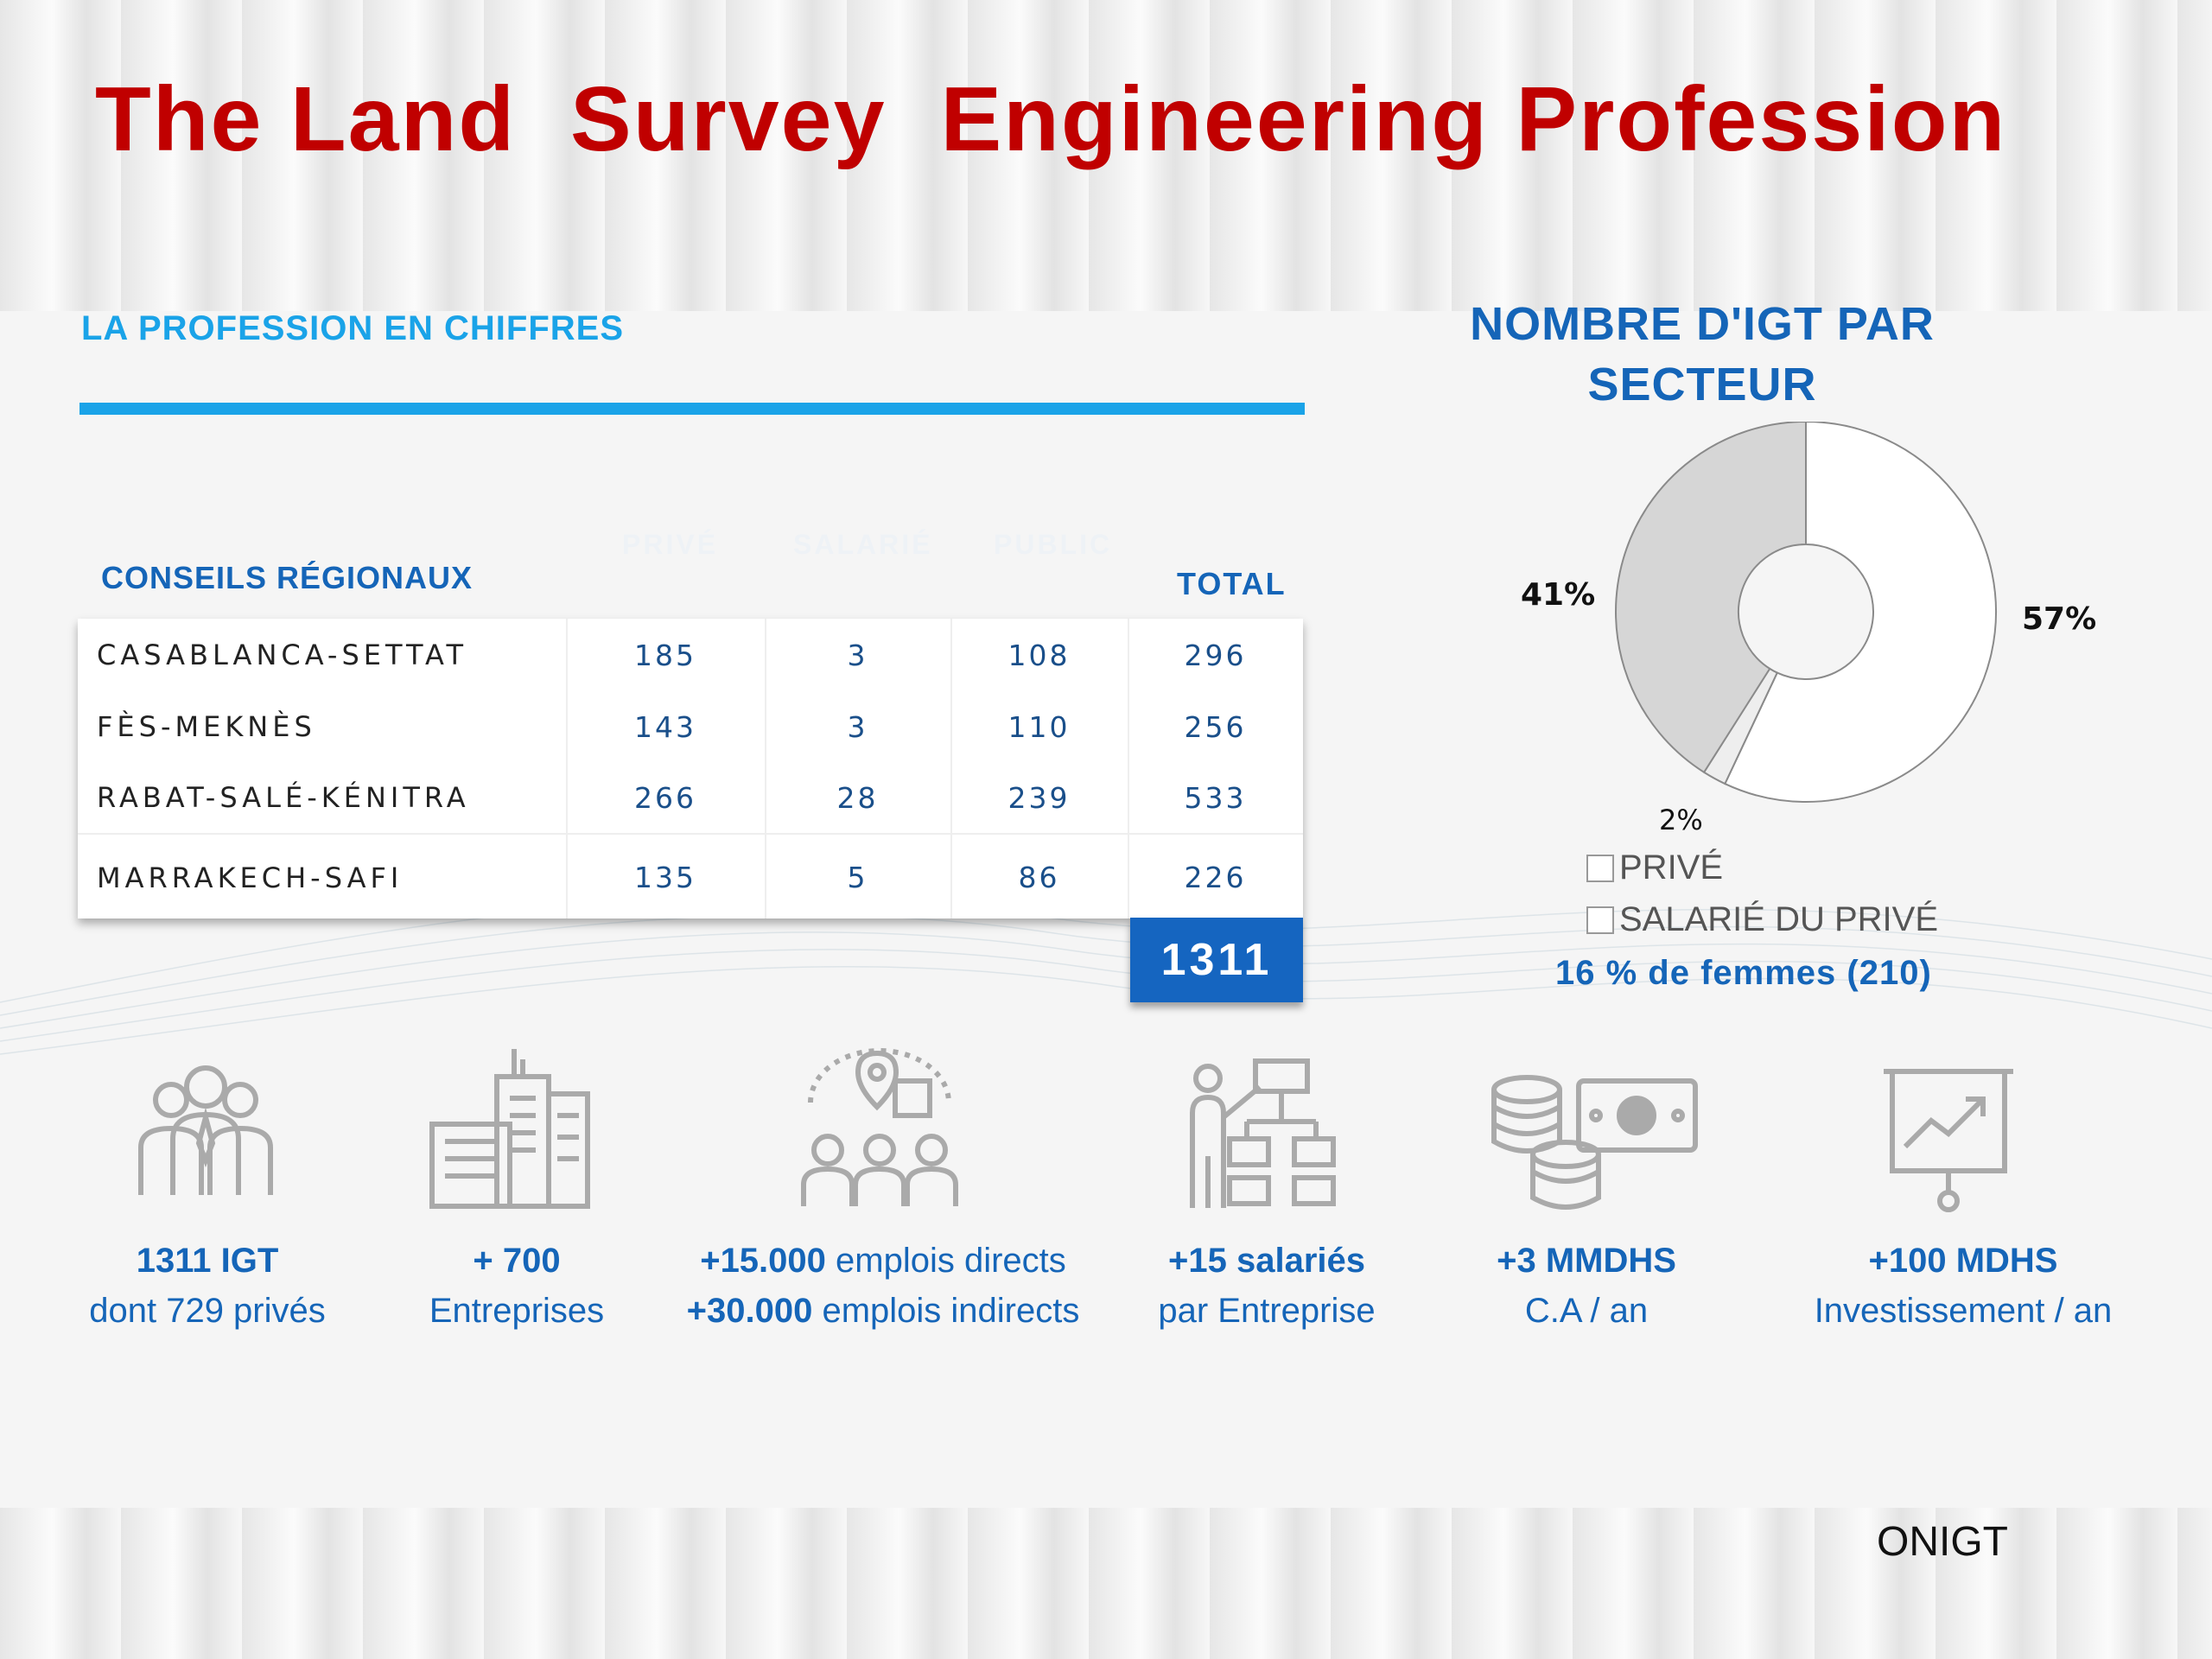 This screenshot has width=2212, height=1659. I want to click on total-cell: 226, so click(1215, 877).